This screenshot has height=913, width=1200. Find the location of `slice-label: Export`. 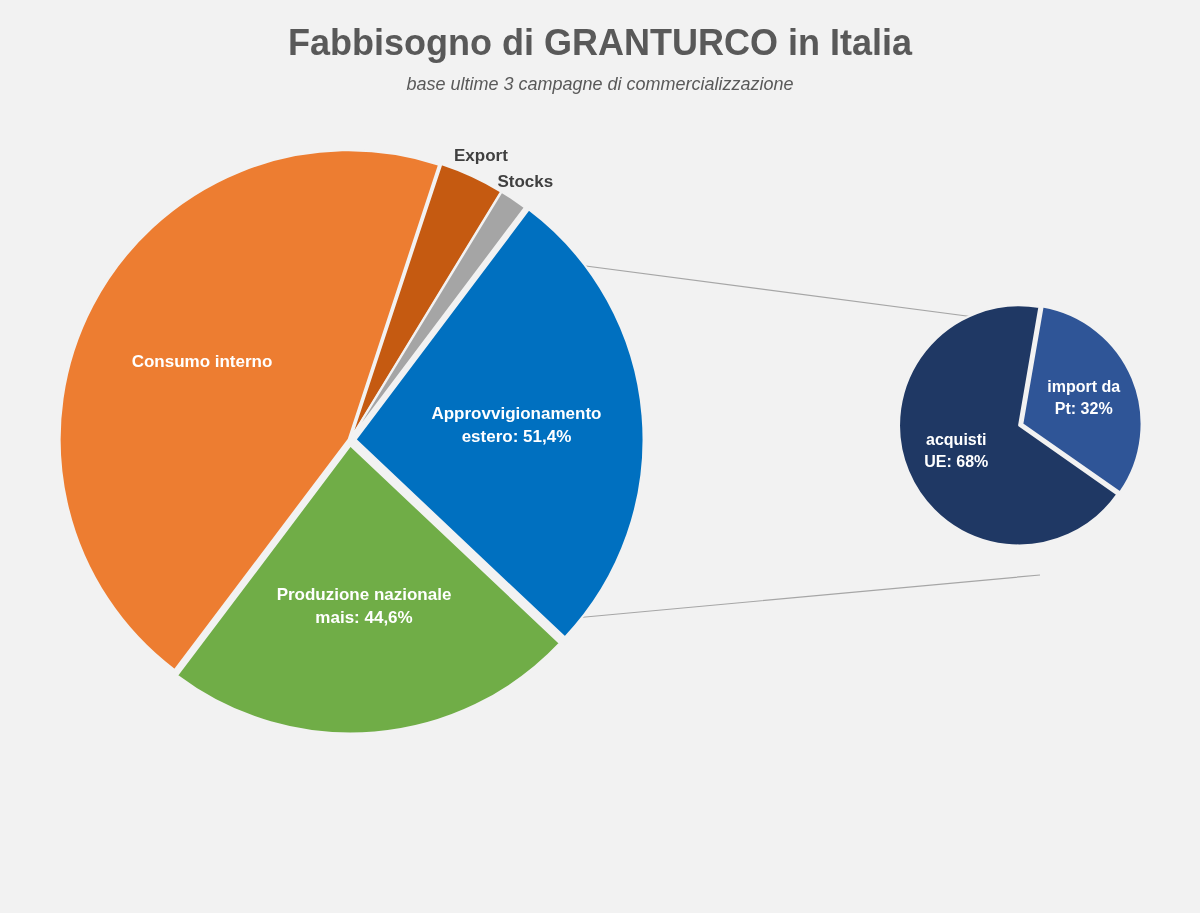

slice-label: Export is located at coordinates (481, 156).